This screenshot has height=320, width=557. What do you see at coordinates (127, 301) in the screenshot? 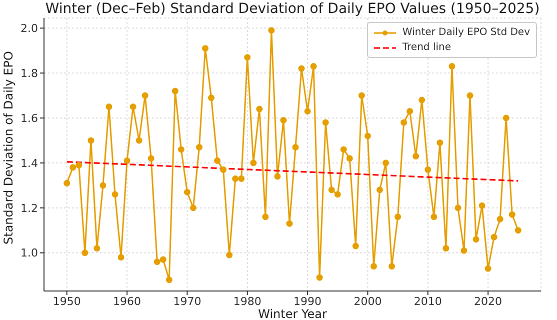
I see `x-tick-label: 1960` at bounding box center [127, 301].